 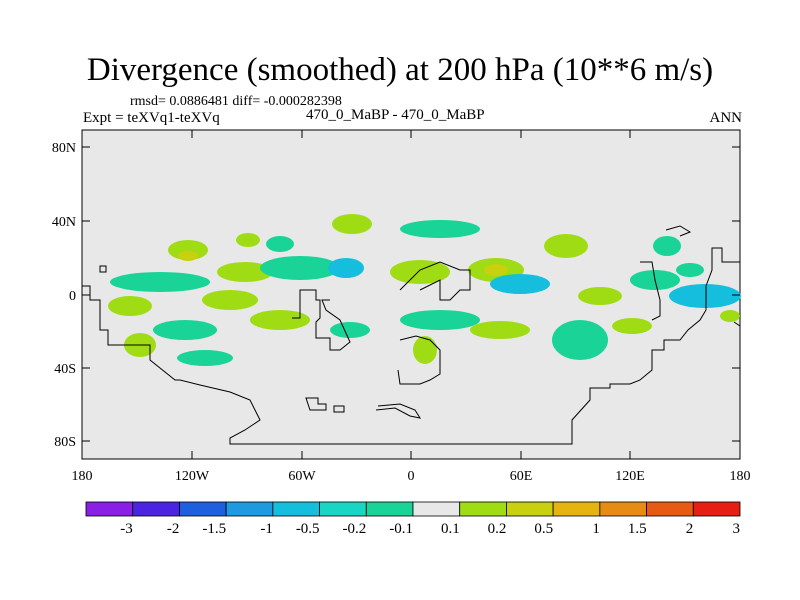 What do you see at coordinates (126, 529) in the screenshot?
I see `colorbar-label: -3` at bounding box center [126, 529].